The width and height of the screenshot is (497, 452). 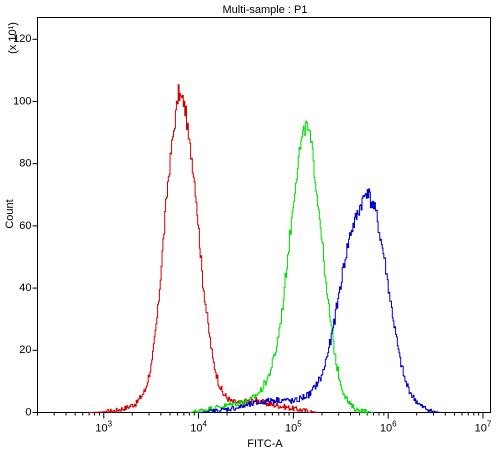 What do you see at coordinates (28, 412) in the screenshot?
I see `y-tick-label: 0` at bounding box center [28, 412].